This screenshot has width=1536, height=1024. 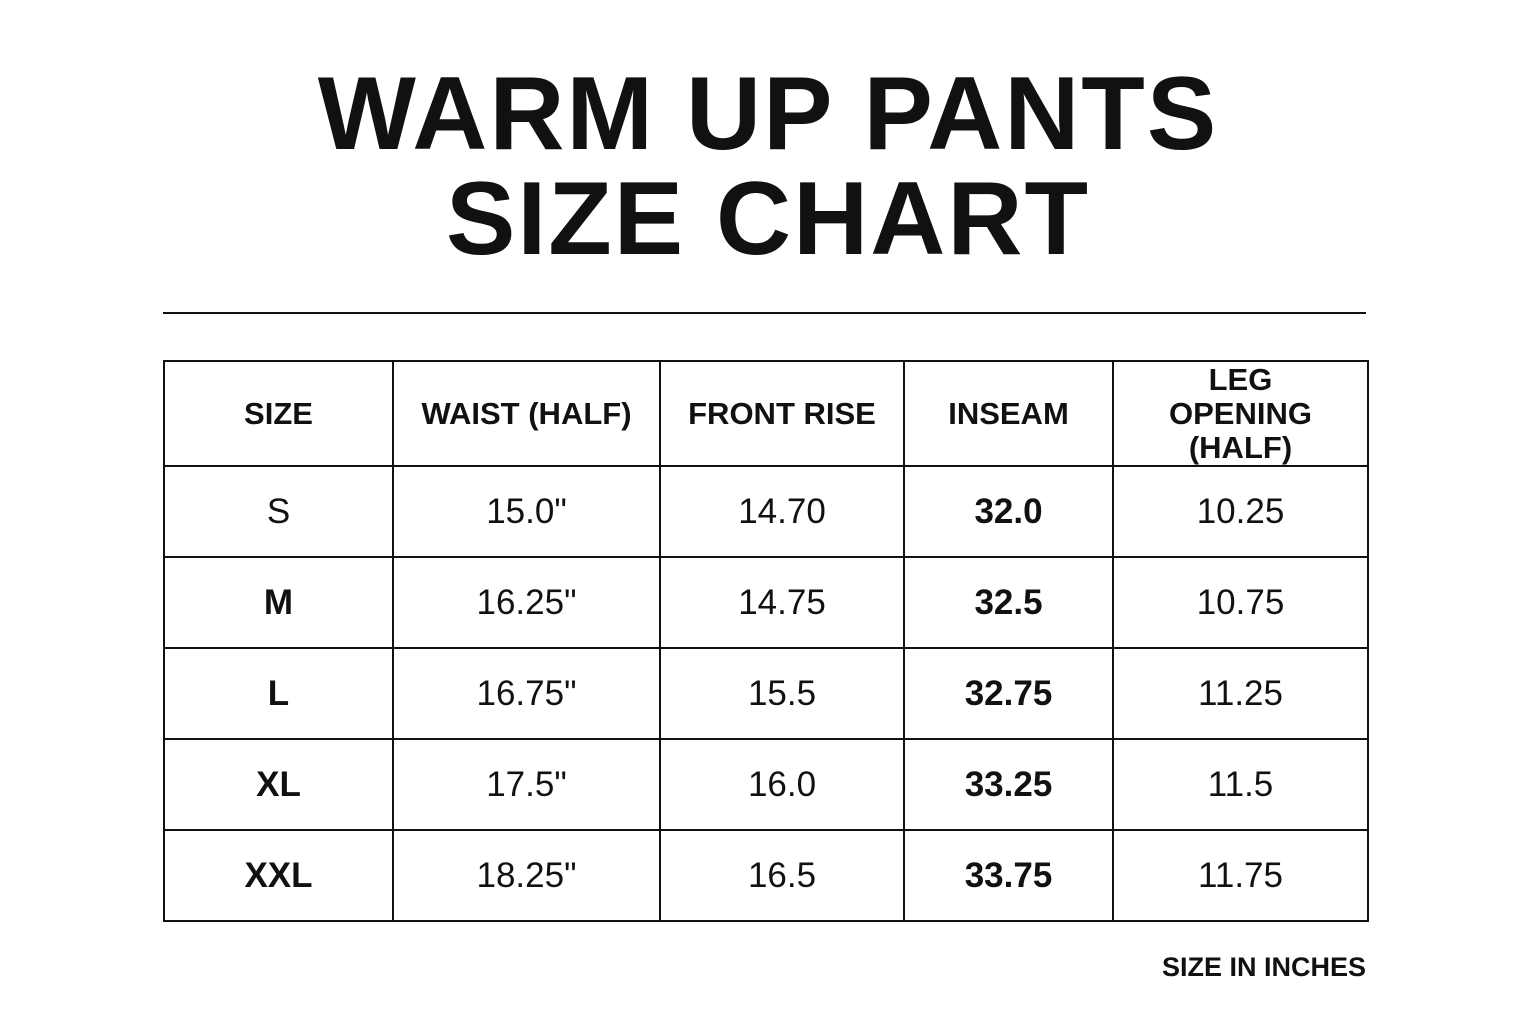 I want to click on title-line-2: SIZE CHART, so click(x=768, y=219).